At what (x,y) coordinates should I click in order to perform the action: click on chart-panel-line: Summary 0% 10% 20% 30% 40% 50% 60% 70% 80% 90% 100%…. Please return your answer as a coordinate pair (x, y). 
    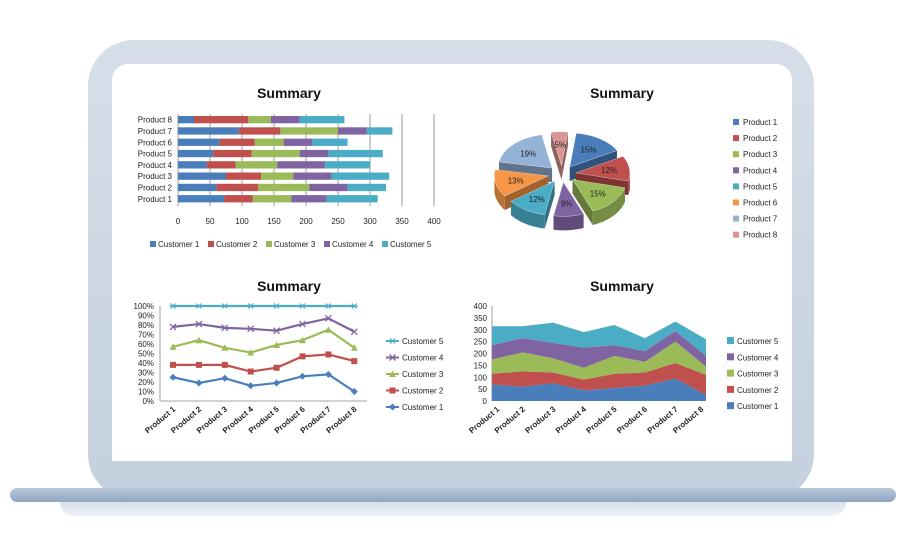
    Looking at the image, I should click on (282, 362).